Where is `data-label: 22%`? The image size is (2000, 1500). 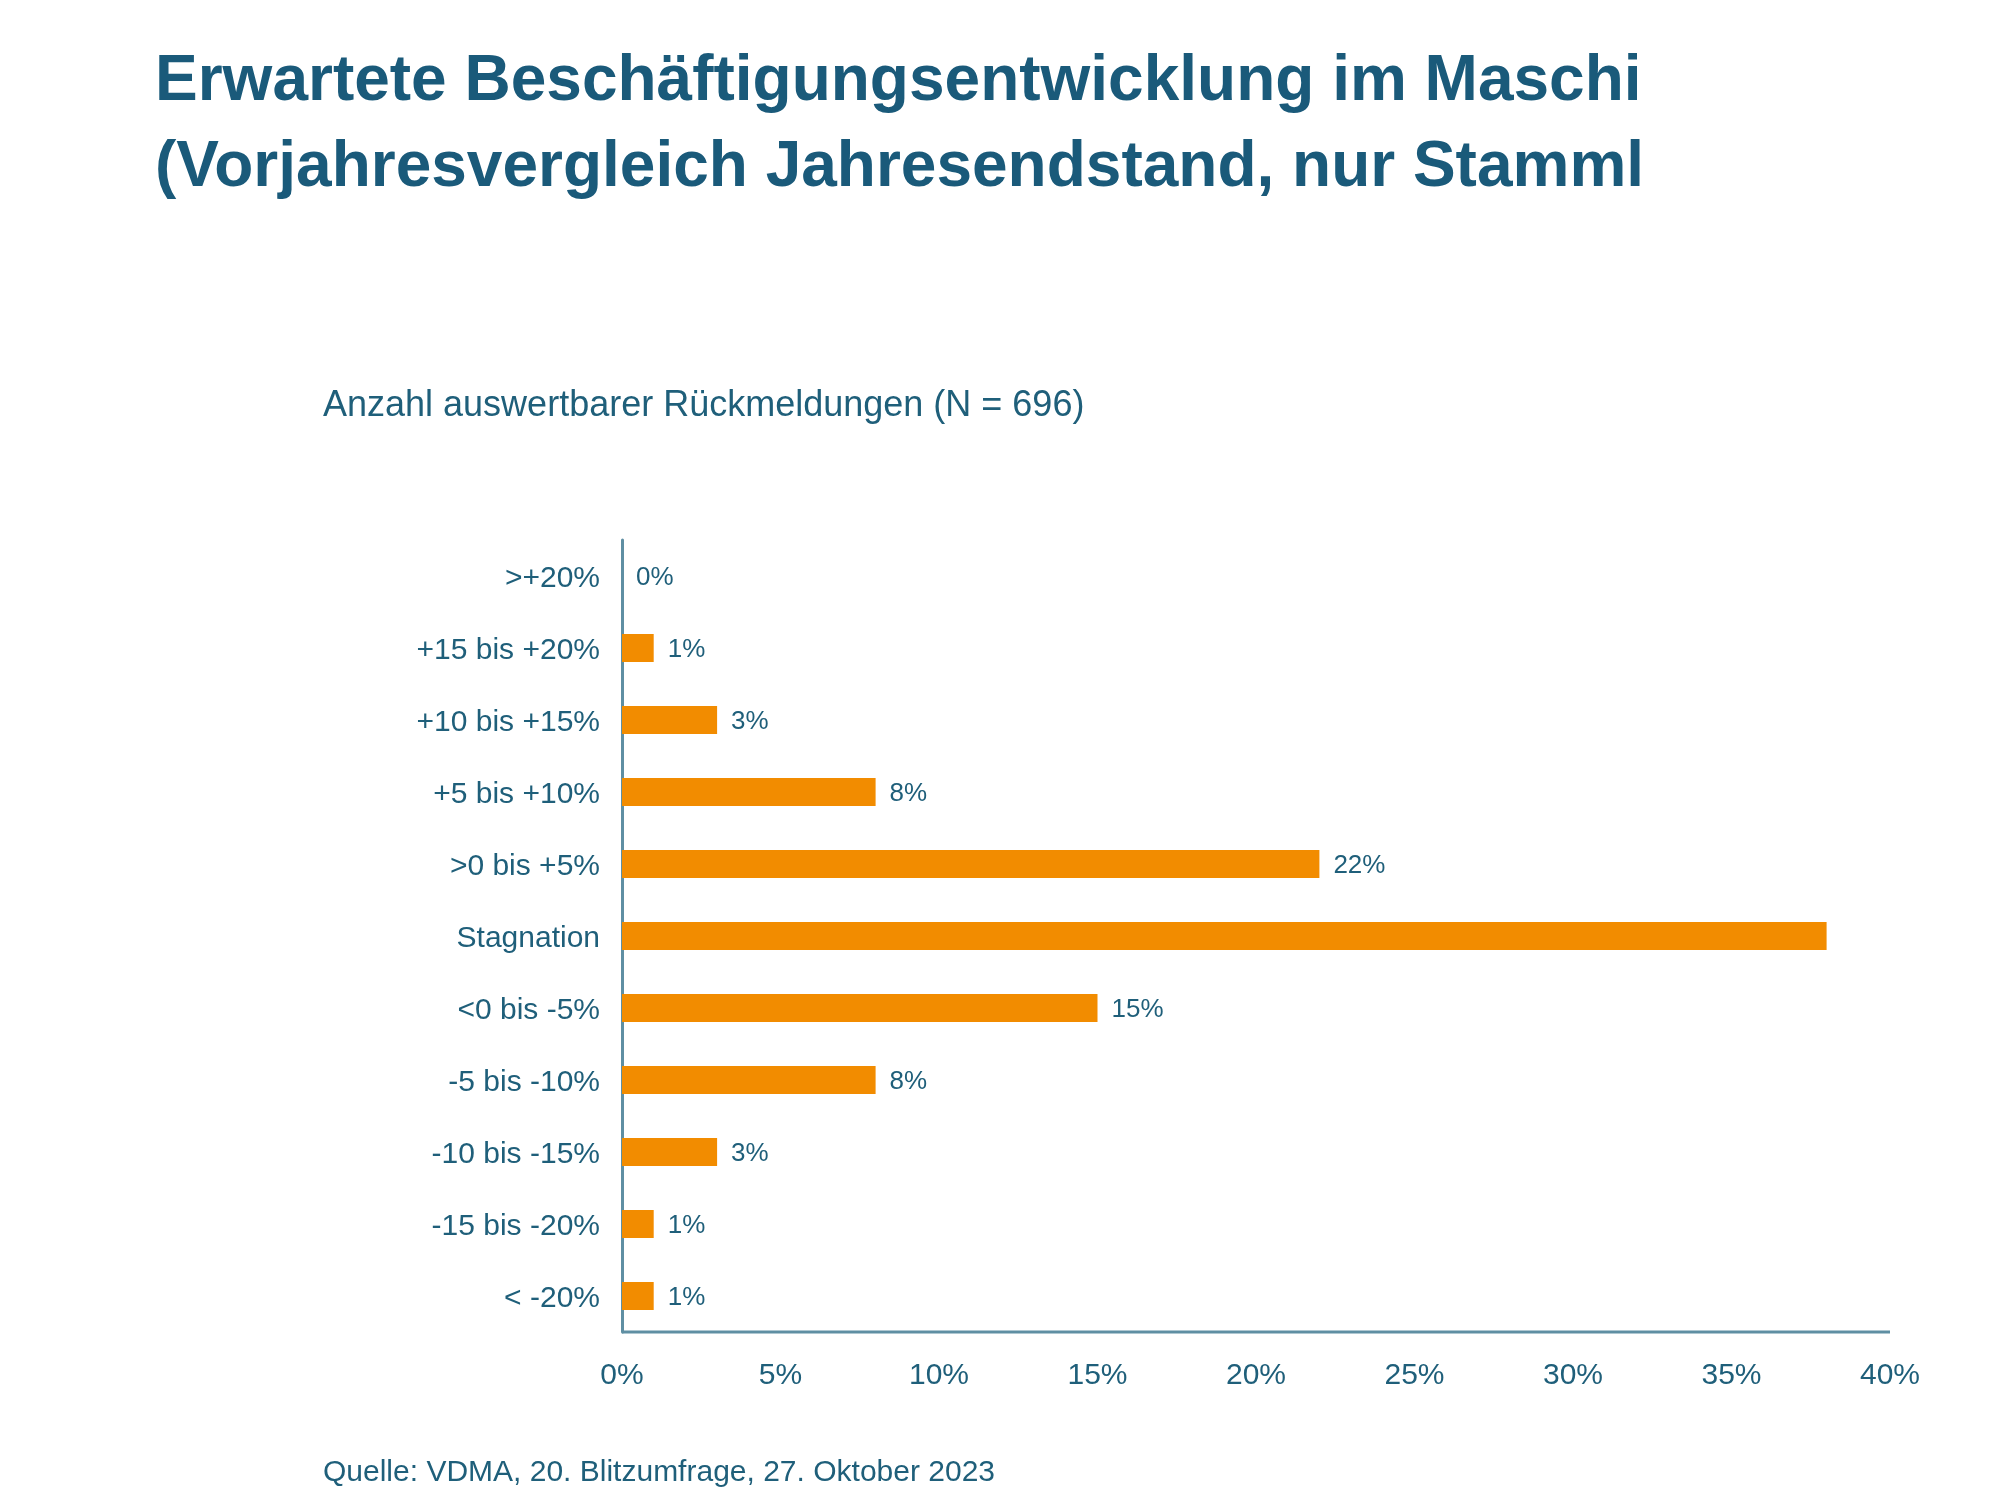 data-label: 22% is located at coordinates (1359, 864).